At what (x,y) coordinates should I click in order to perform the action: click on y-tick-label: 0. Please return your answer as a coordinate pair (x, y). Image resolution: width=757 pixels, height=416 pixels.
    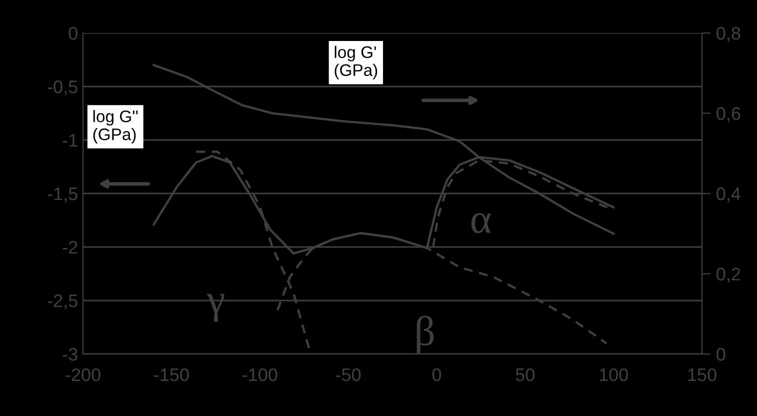
    Looking at the image, I should click on (73, 33).